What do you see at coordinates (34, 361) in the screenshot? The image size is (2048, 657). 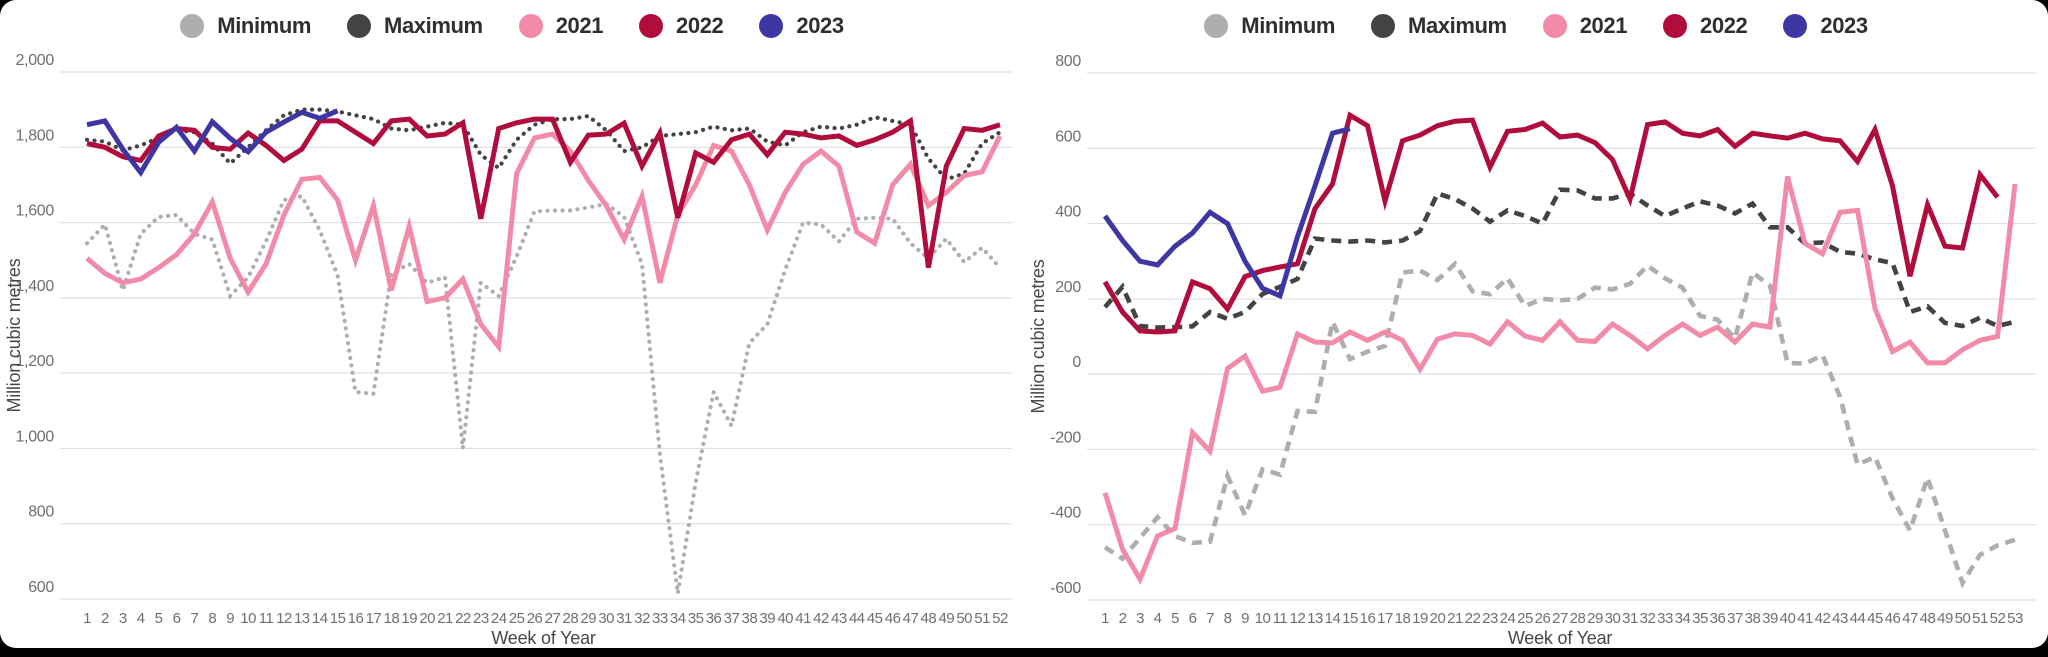 I see `y-axis-tick-label: 1,200` at bounding box center [34, 361].